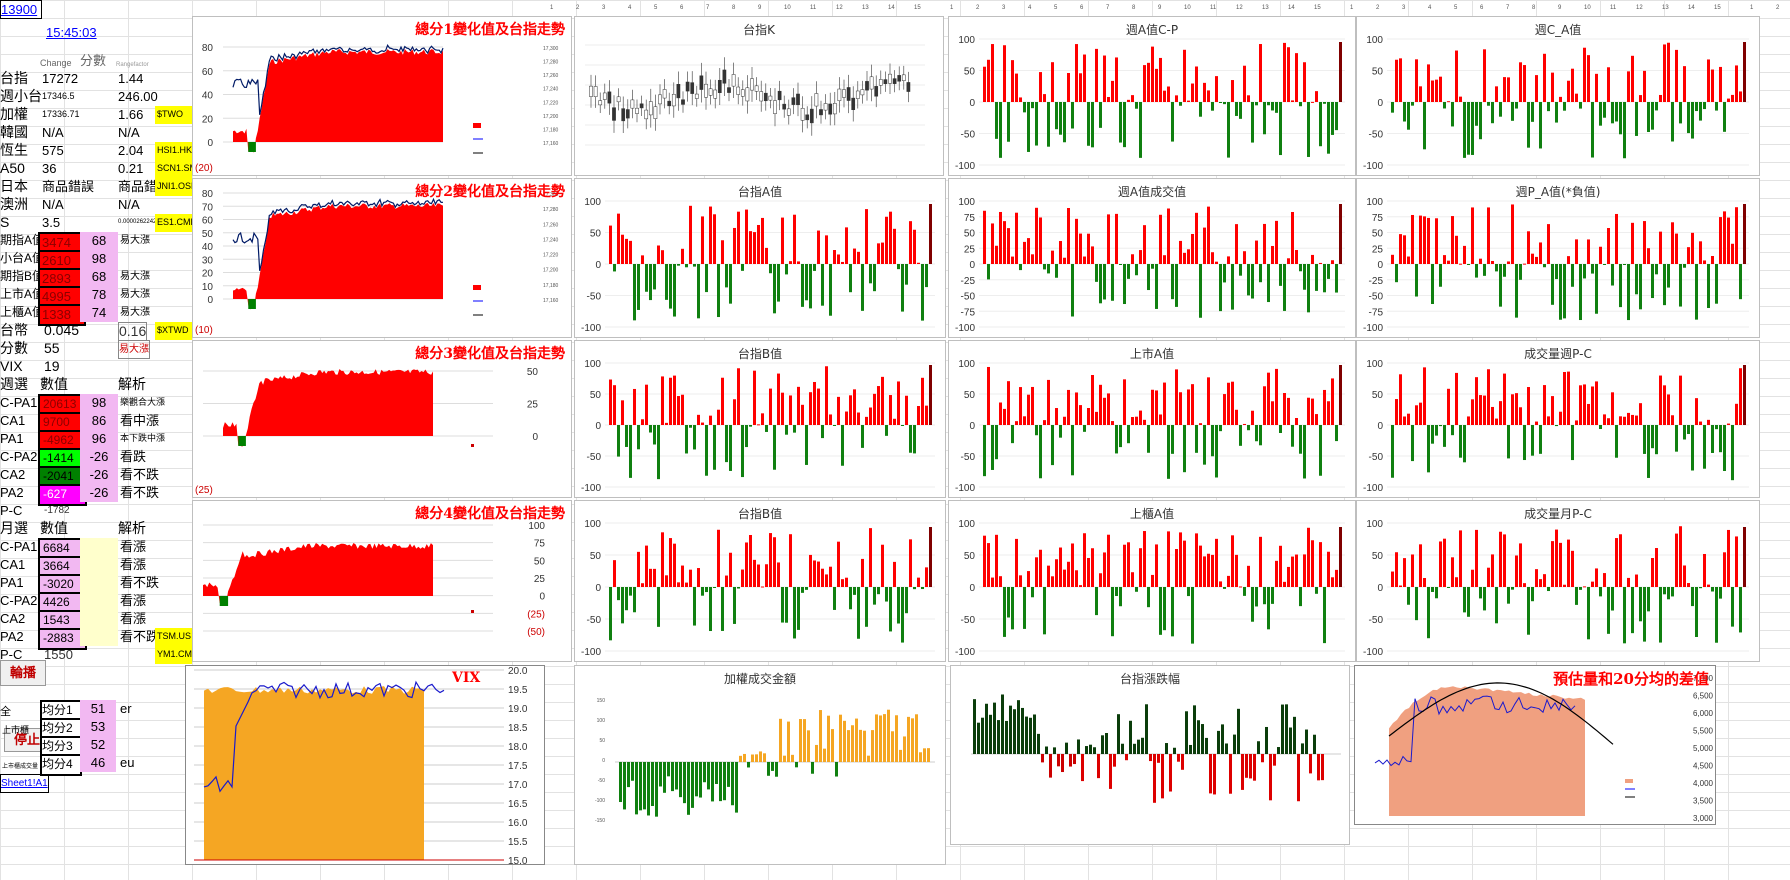  I want to click on section-row-note: 看不跌, so click(140, 492).